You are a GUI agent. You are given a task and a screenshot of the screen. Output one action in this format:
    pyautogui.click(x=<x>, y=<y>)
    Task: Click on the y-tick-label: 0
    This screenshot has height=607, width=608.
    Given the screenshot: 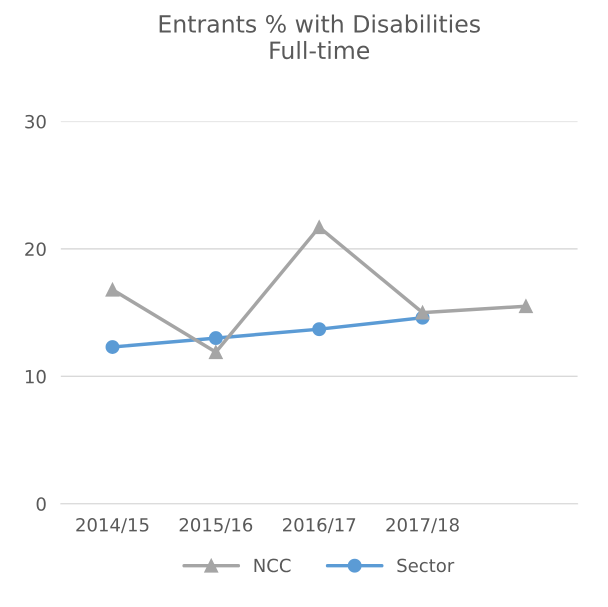 What is the action you would take?
    pyautogui.click(x=41, y=504)
    